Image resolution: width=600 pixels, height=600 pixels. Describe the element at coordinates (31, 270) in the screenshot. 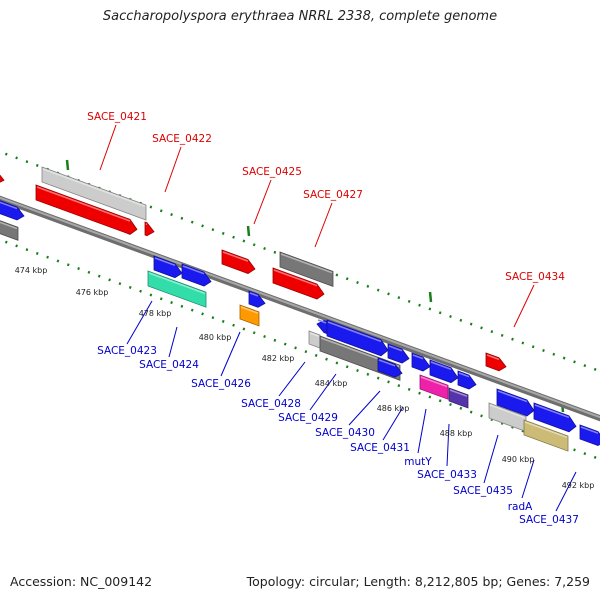

I see `scale-label: 474 kbp` at that location.